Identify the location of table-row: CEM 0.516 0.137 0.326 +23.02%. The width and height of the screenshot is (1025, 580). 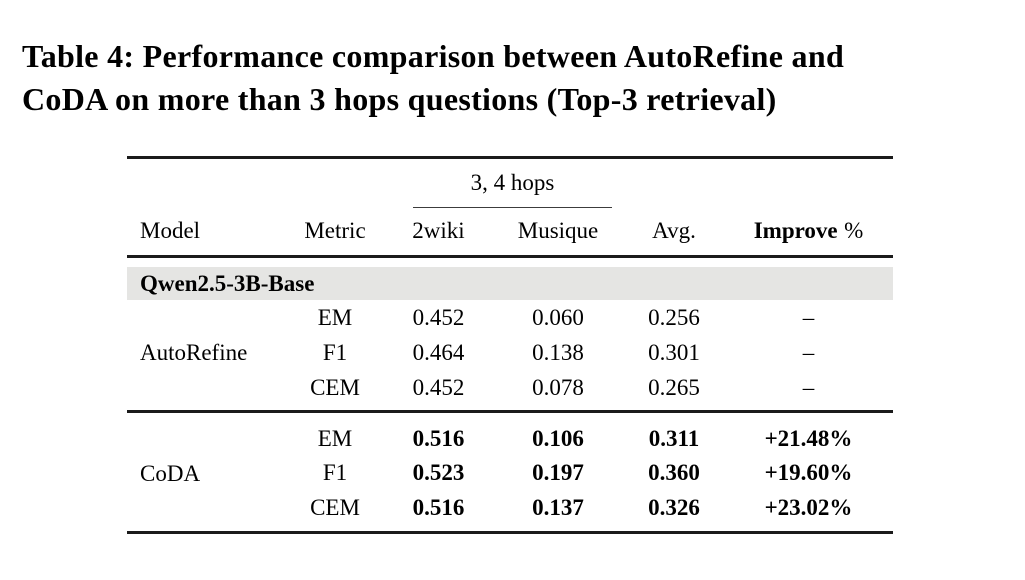
(510, 508).